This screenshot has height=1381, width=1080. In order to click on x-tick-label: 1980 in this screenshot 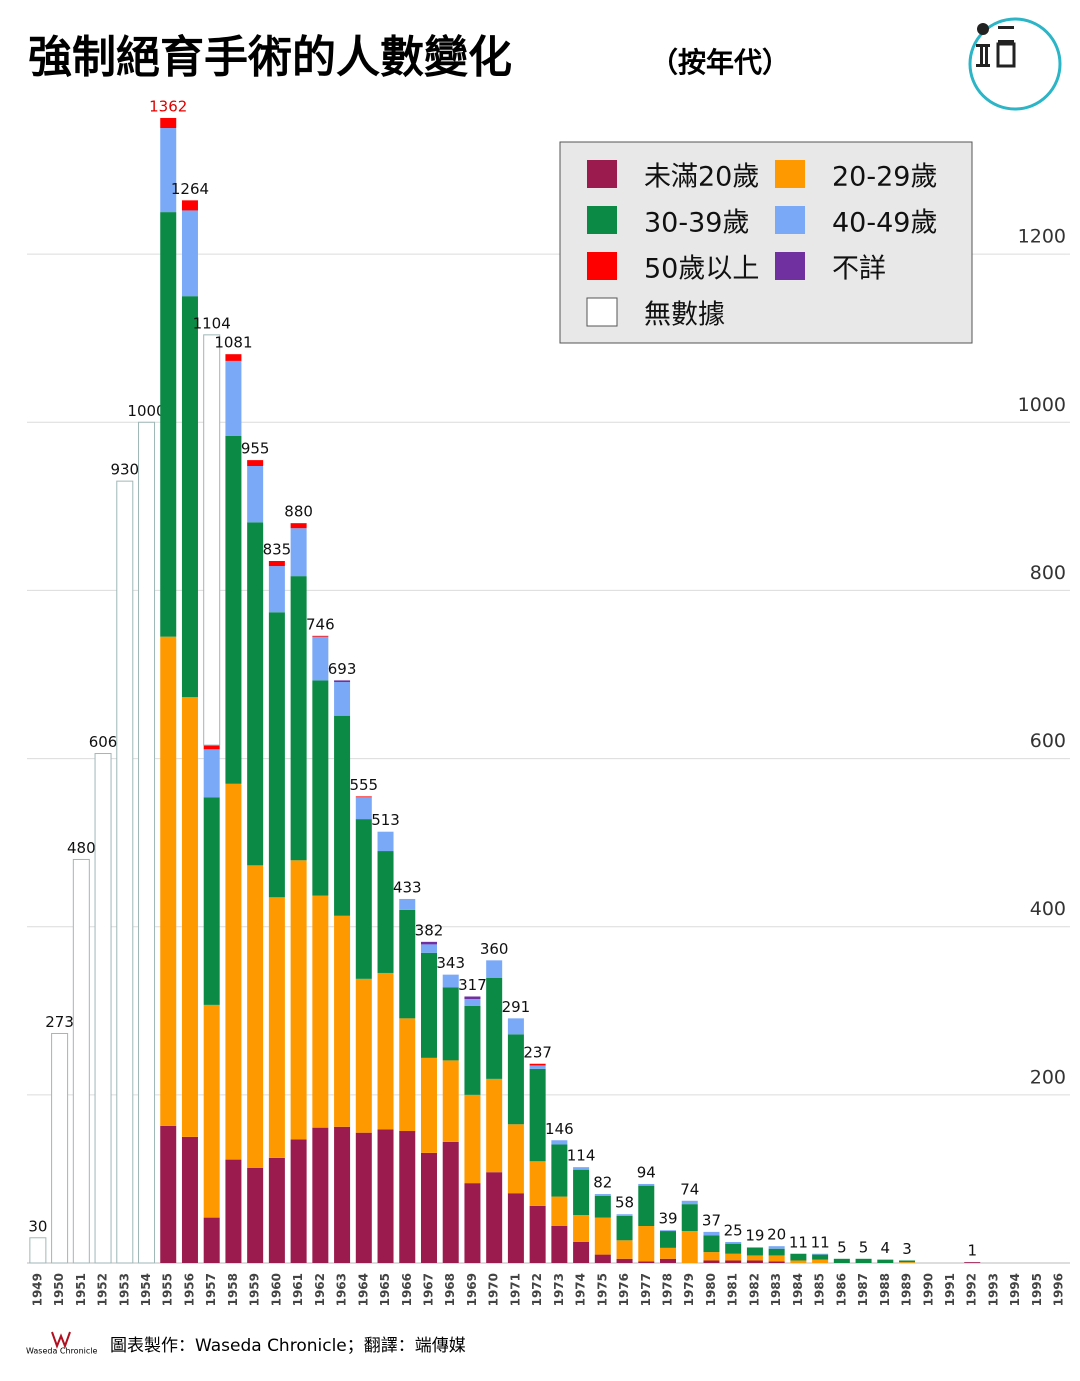, I will do `click(711, 1289)`.